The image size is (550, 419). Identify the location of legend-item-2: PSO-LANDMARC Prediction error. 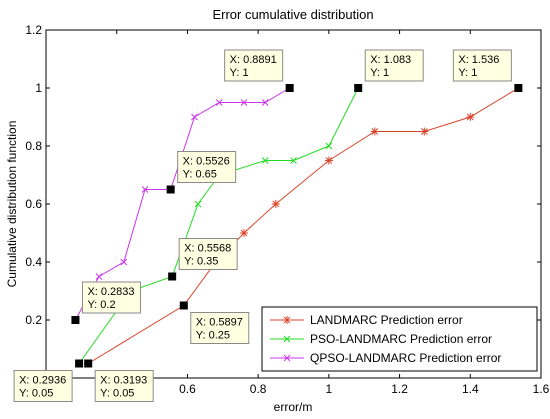
(381, 339).